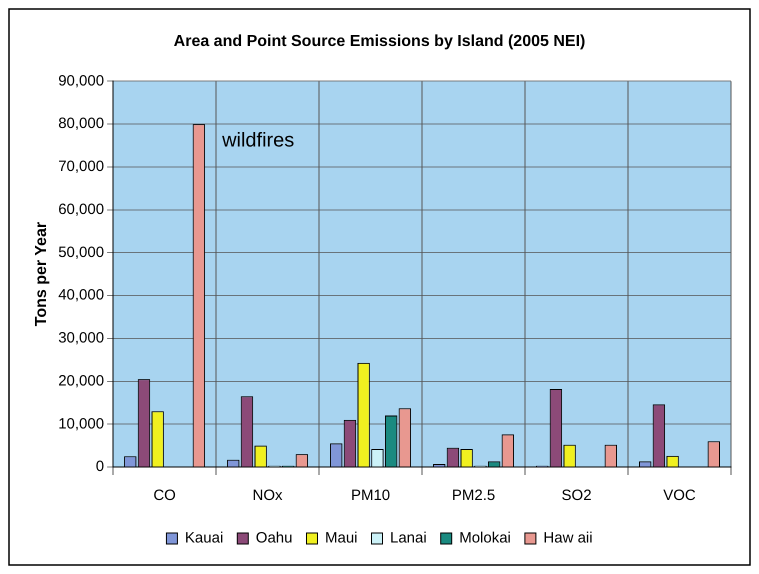 Image resolution: width=759 pixels, height=574 pixels. What do you see at coordinates (268, 495) in the screenshot?
I see `x-tick-label: NOx` at bounding box center [268, 495].